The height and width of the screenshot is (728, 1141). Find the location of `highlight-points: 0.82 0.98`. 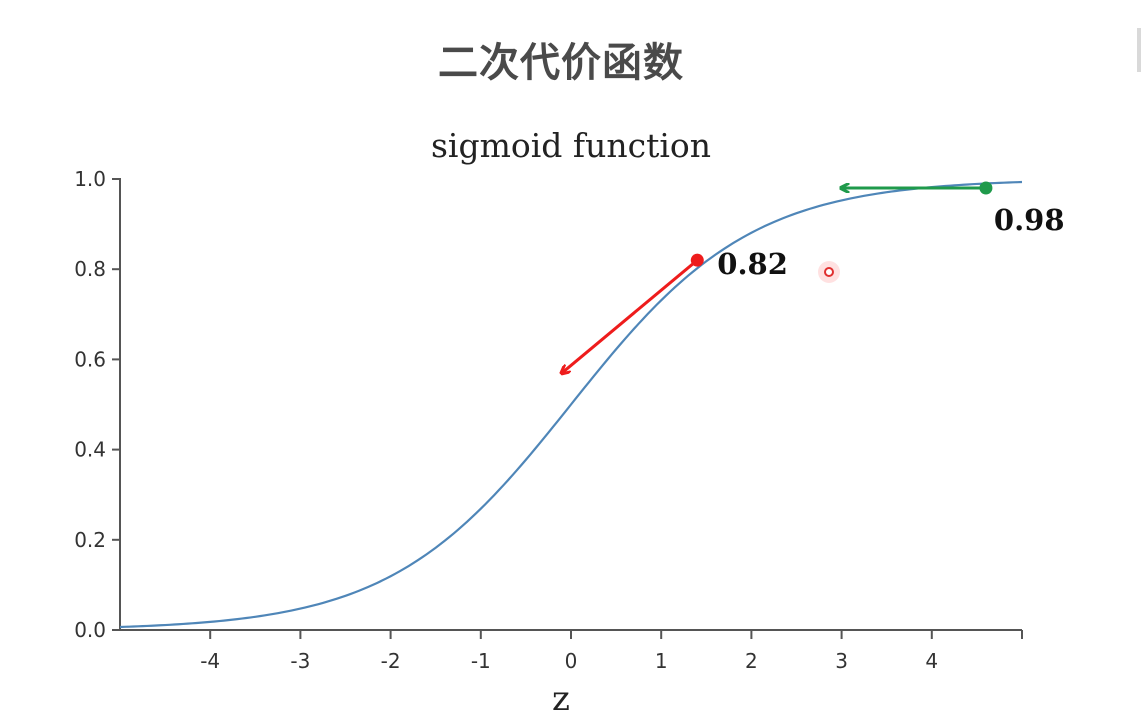

highlight-points: 0.82 0.98 is located at coordinates (813, 277).